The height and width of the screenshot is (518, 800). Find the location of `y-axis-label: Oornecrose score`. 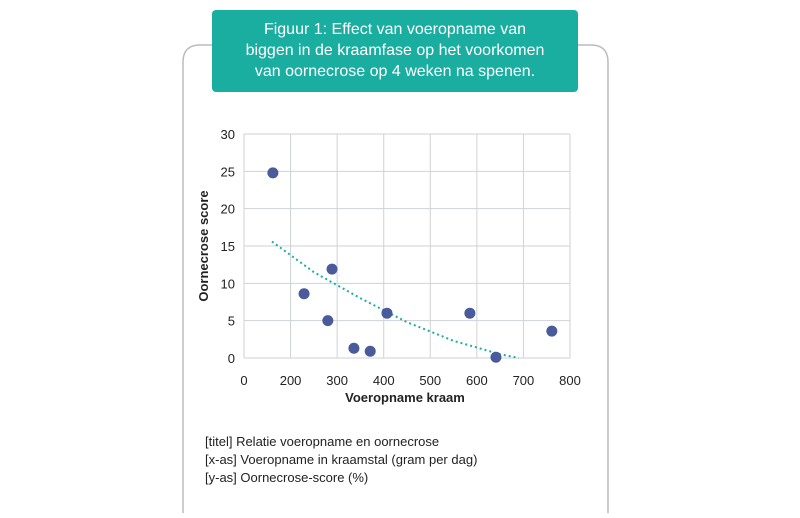

y-axis-label: Oornecrose score is located at coordinates (203, 245).